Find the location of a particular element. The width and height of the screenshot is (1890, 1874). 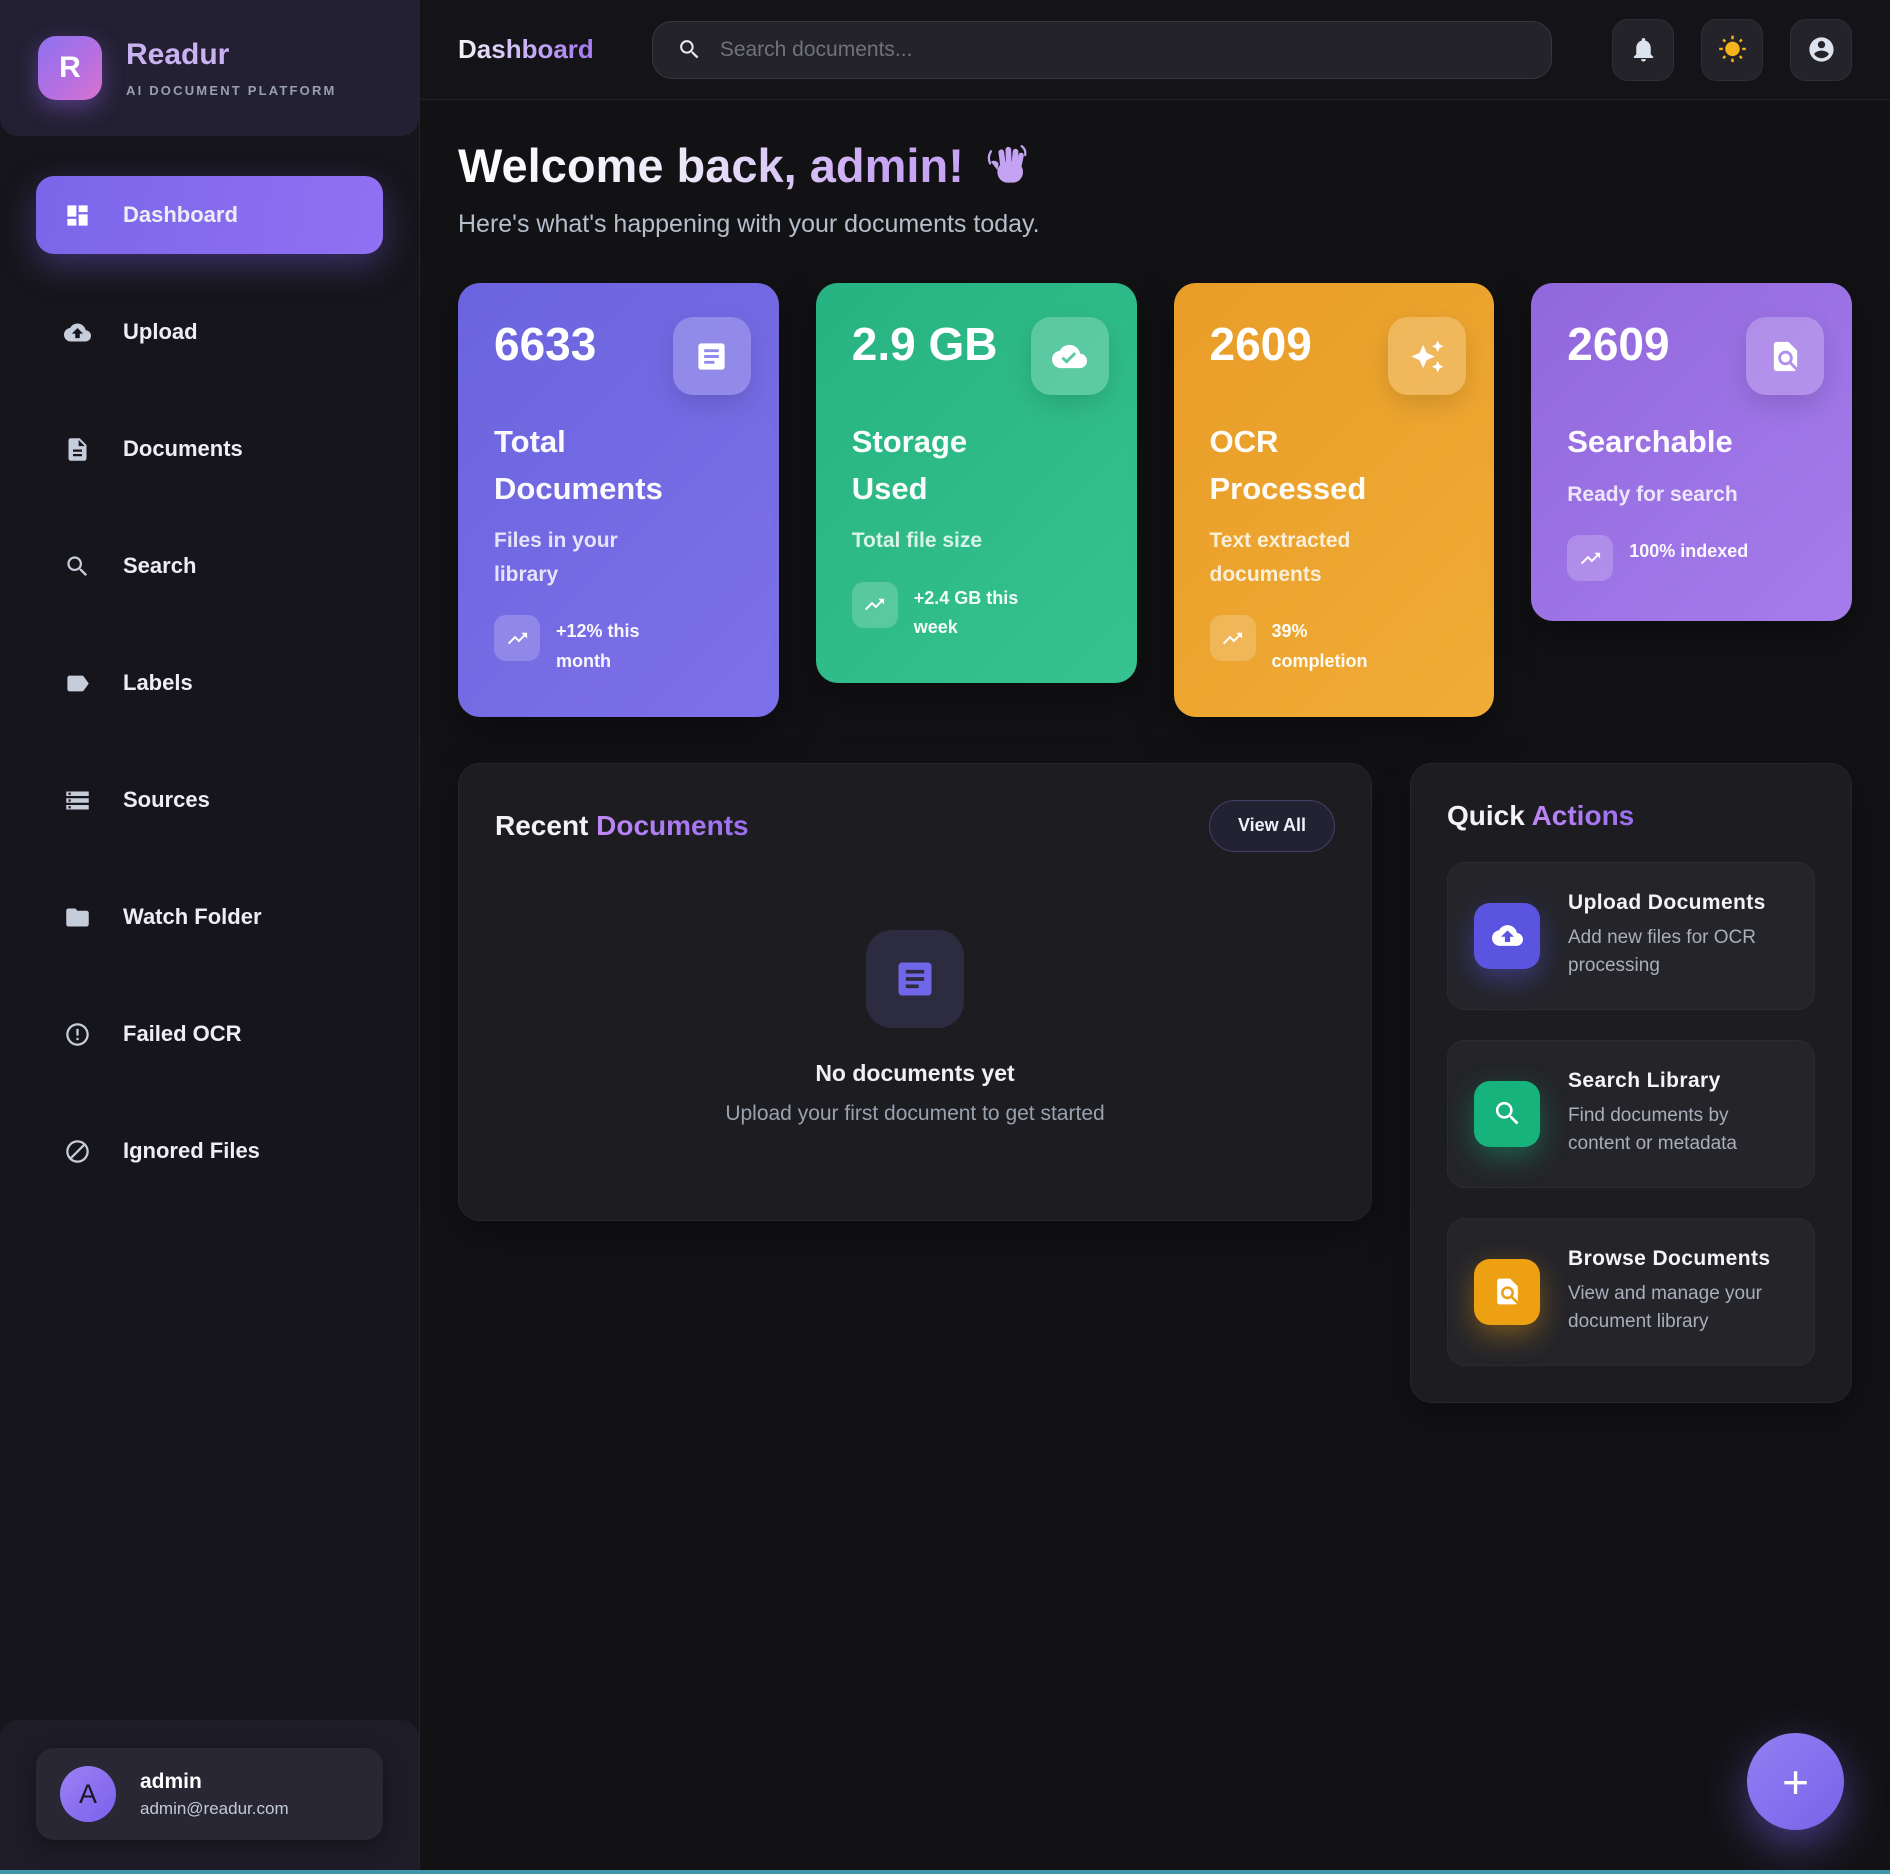

sidebar-item-label: Sources is located at coordinates (166, 799).